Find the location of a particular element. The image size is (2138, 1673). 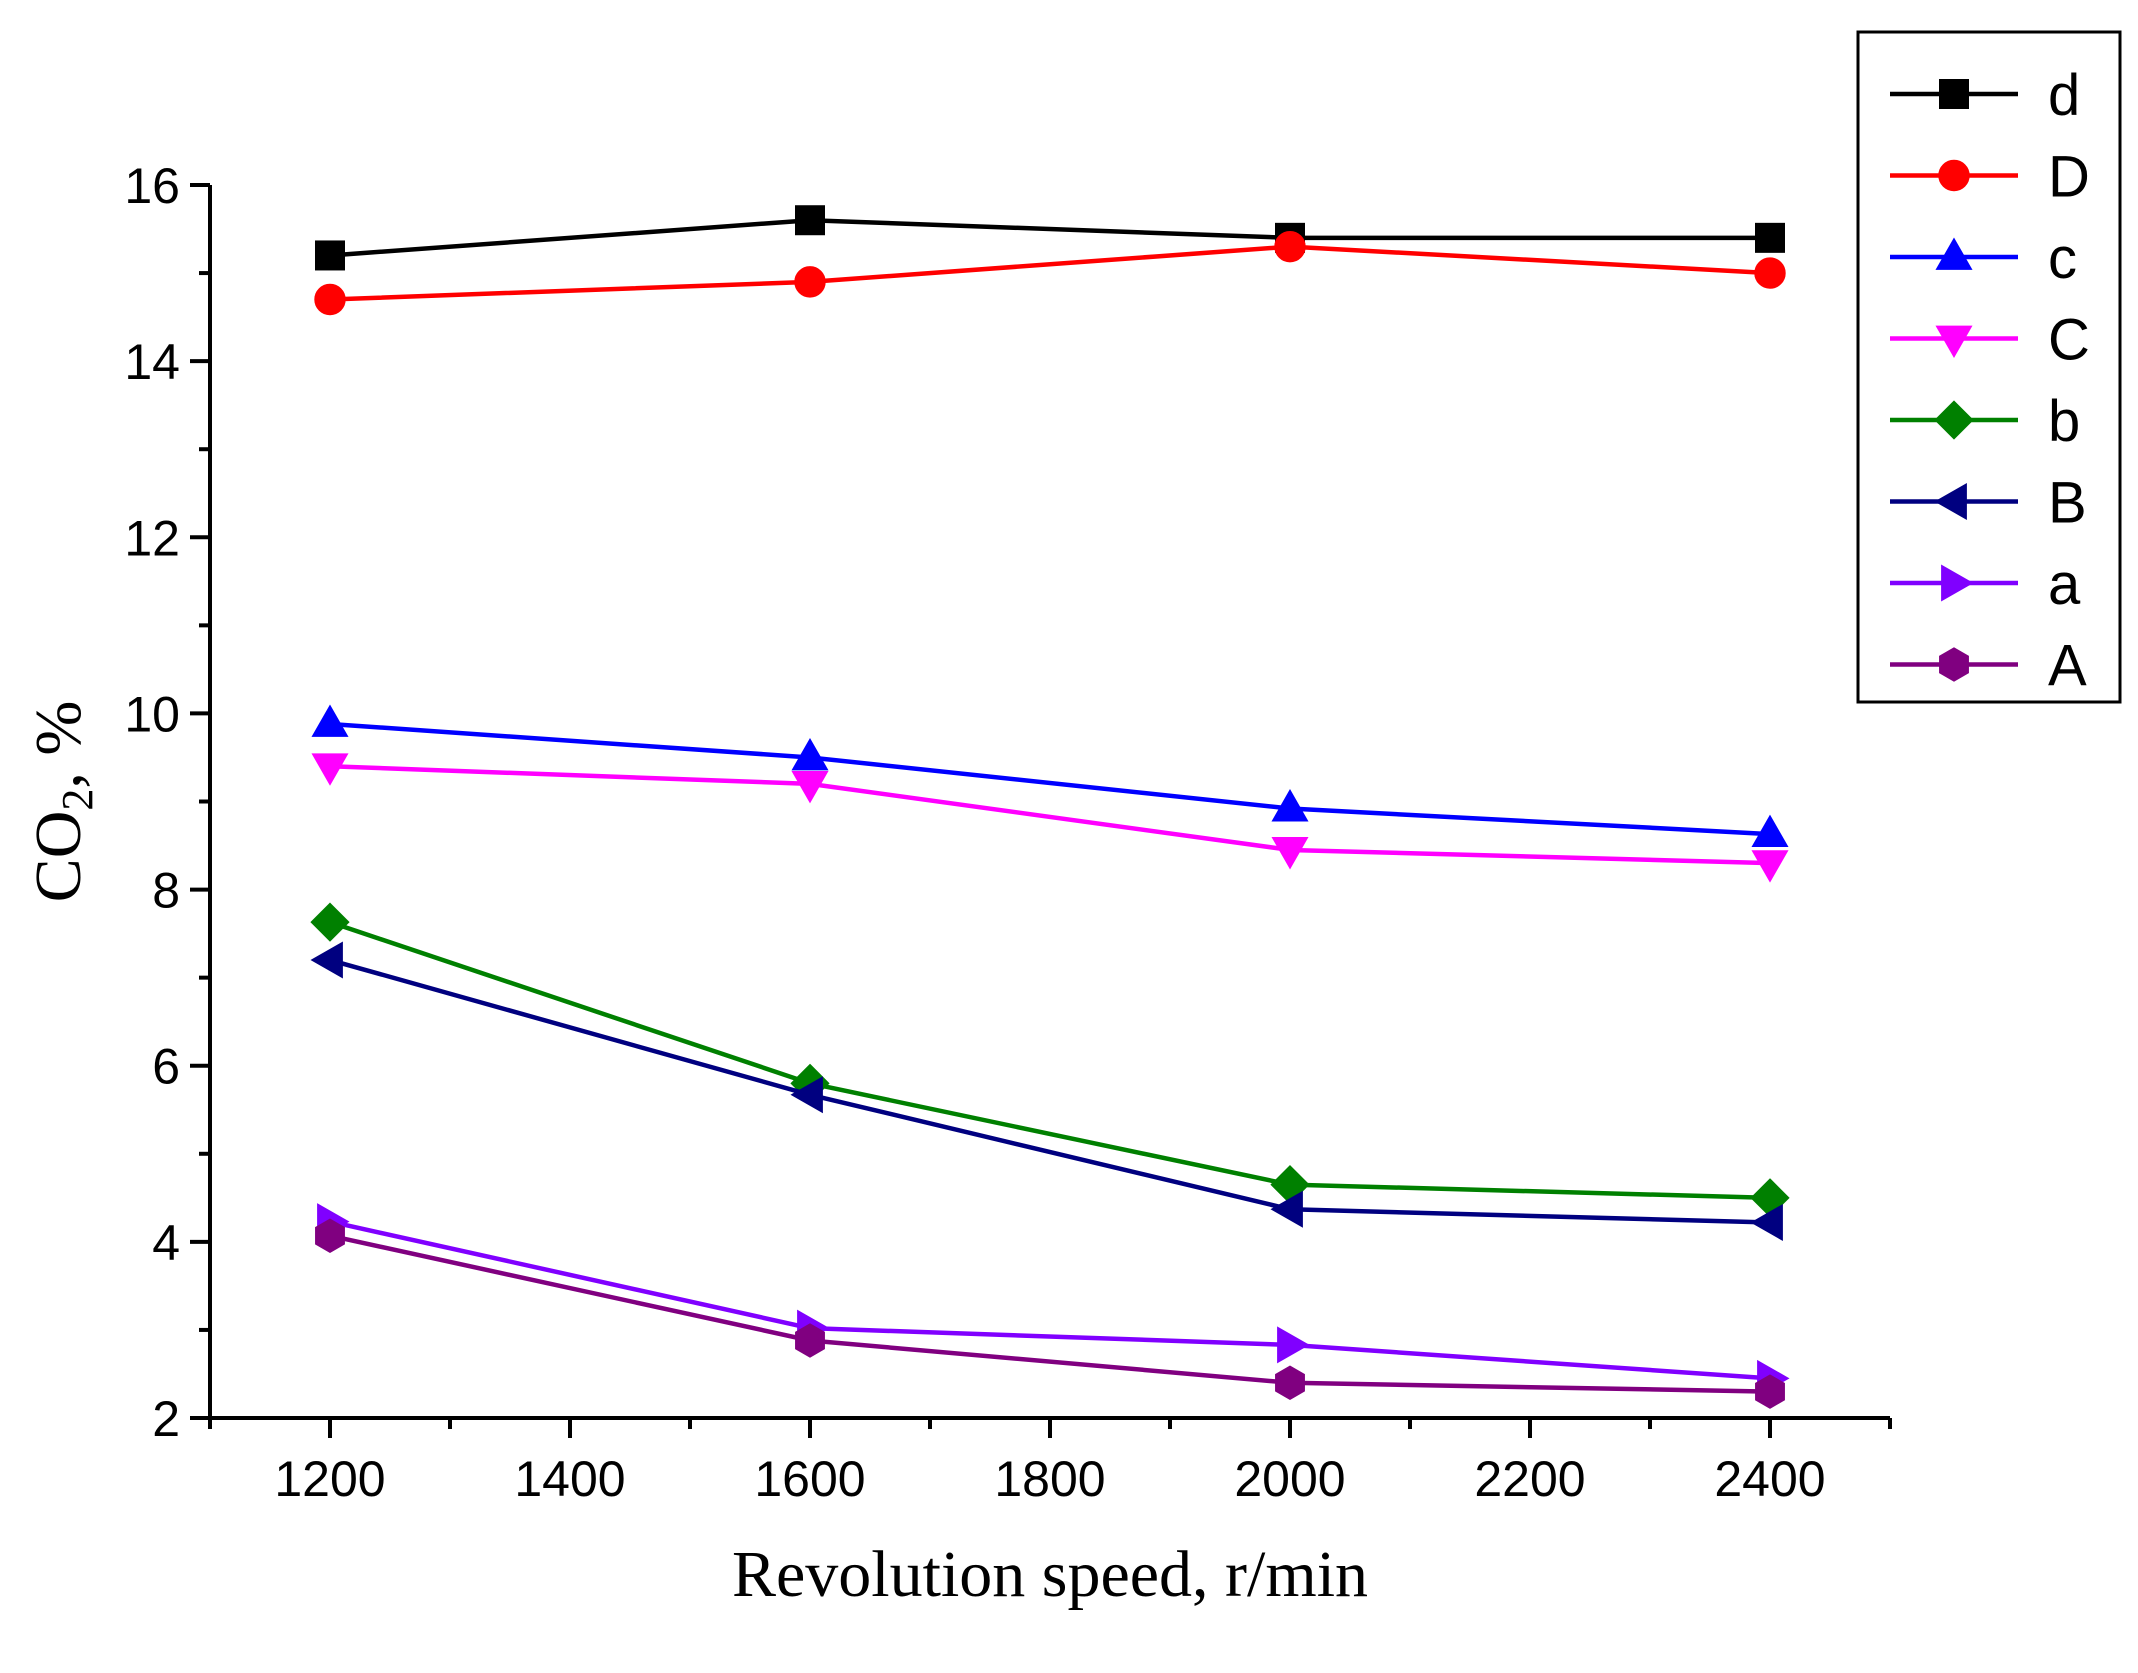

legend-label: D is located at coordinates (2069, 177).